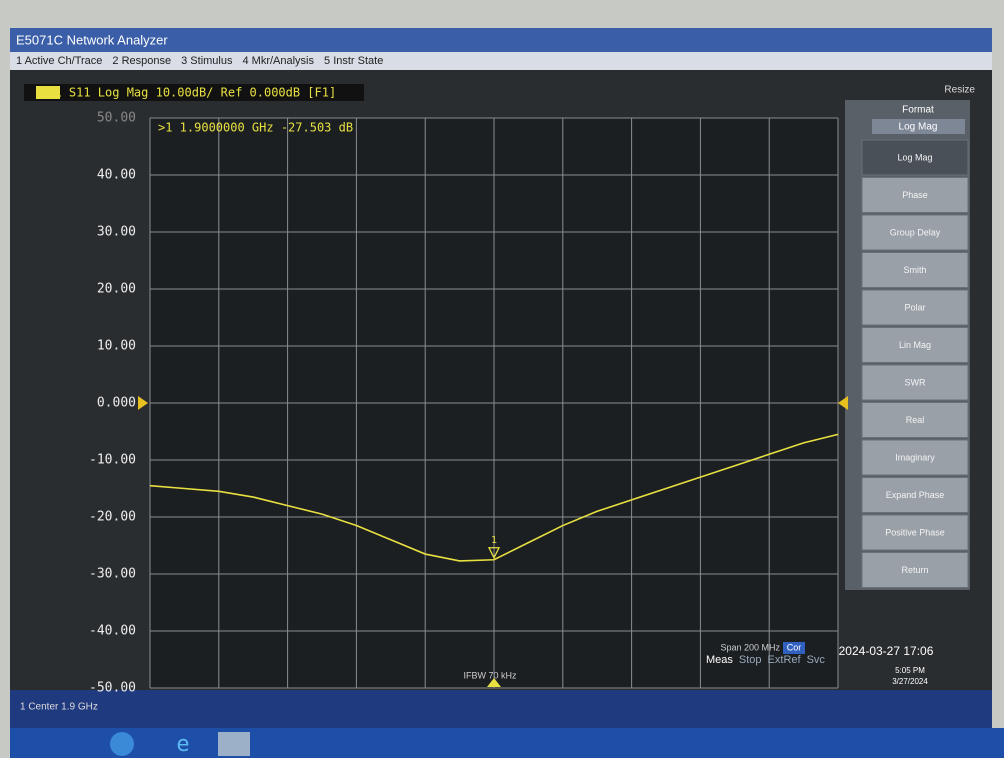 The image size is (1004, 758). I want to click on window-title: E5071C Network Analyzer, so click(92, 39).